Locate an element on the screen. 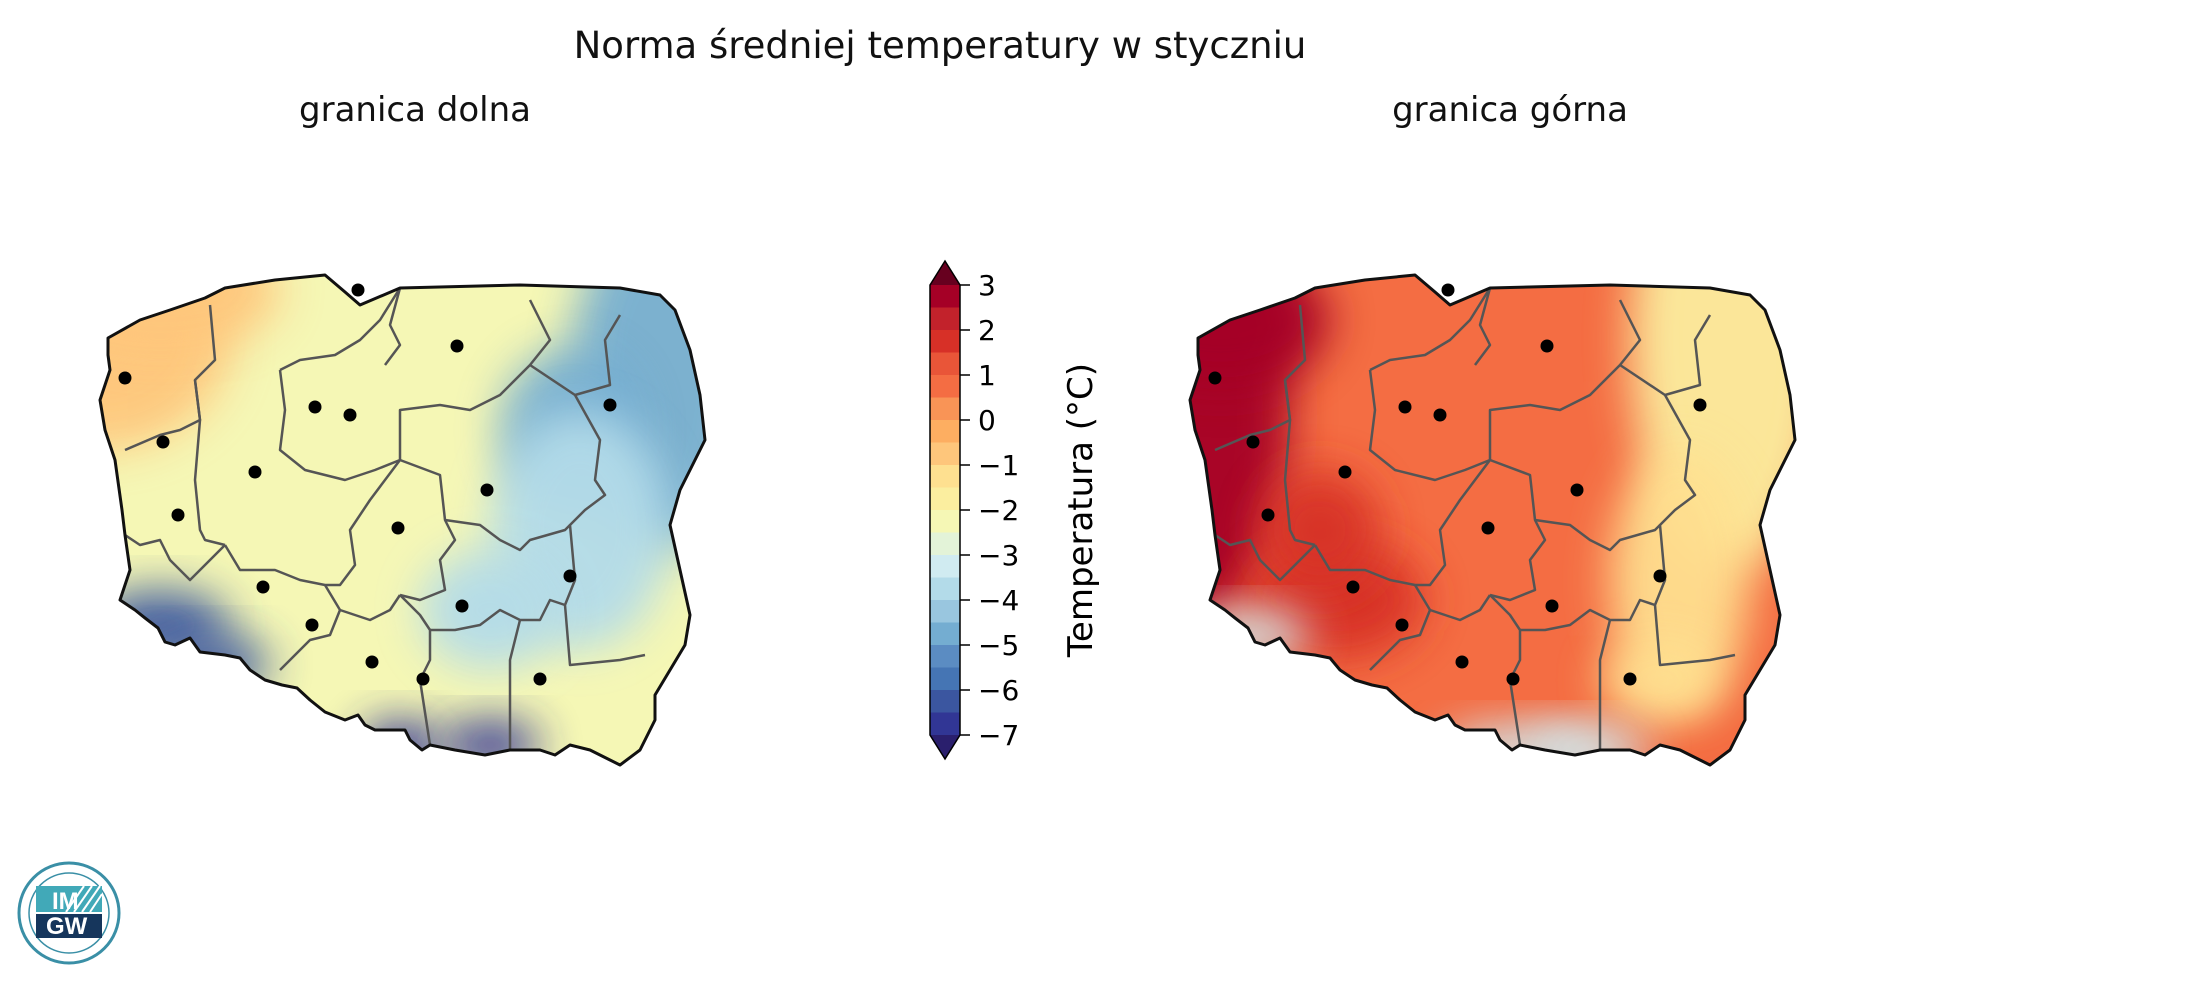 The height and width of the screenshot is (1000, 2202). colorbar-tick-label: 2 is located at coordinates (987, 330).